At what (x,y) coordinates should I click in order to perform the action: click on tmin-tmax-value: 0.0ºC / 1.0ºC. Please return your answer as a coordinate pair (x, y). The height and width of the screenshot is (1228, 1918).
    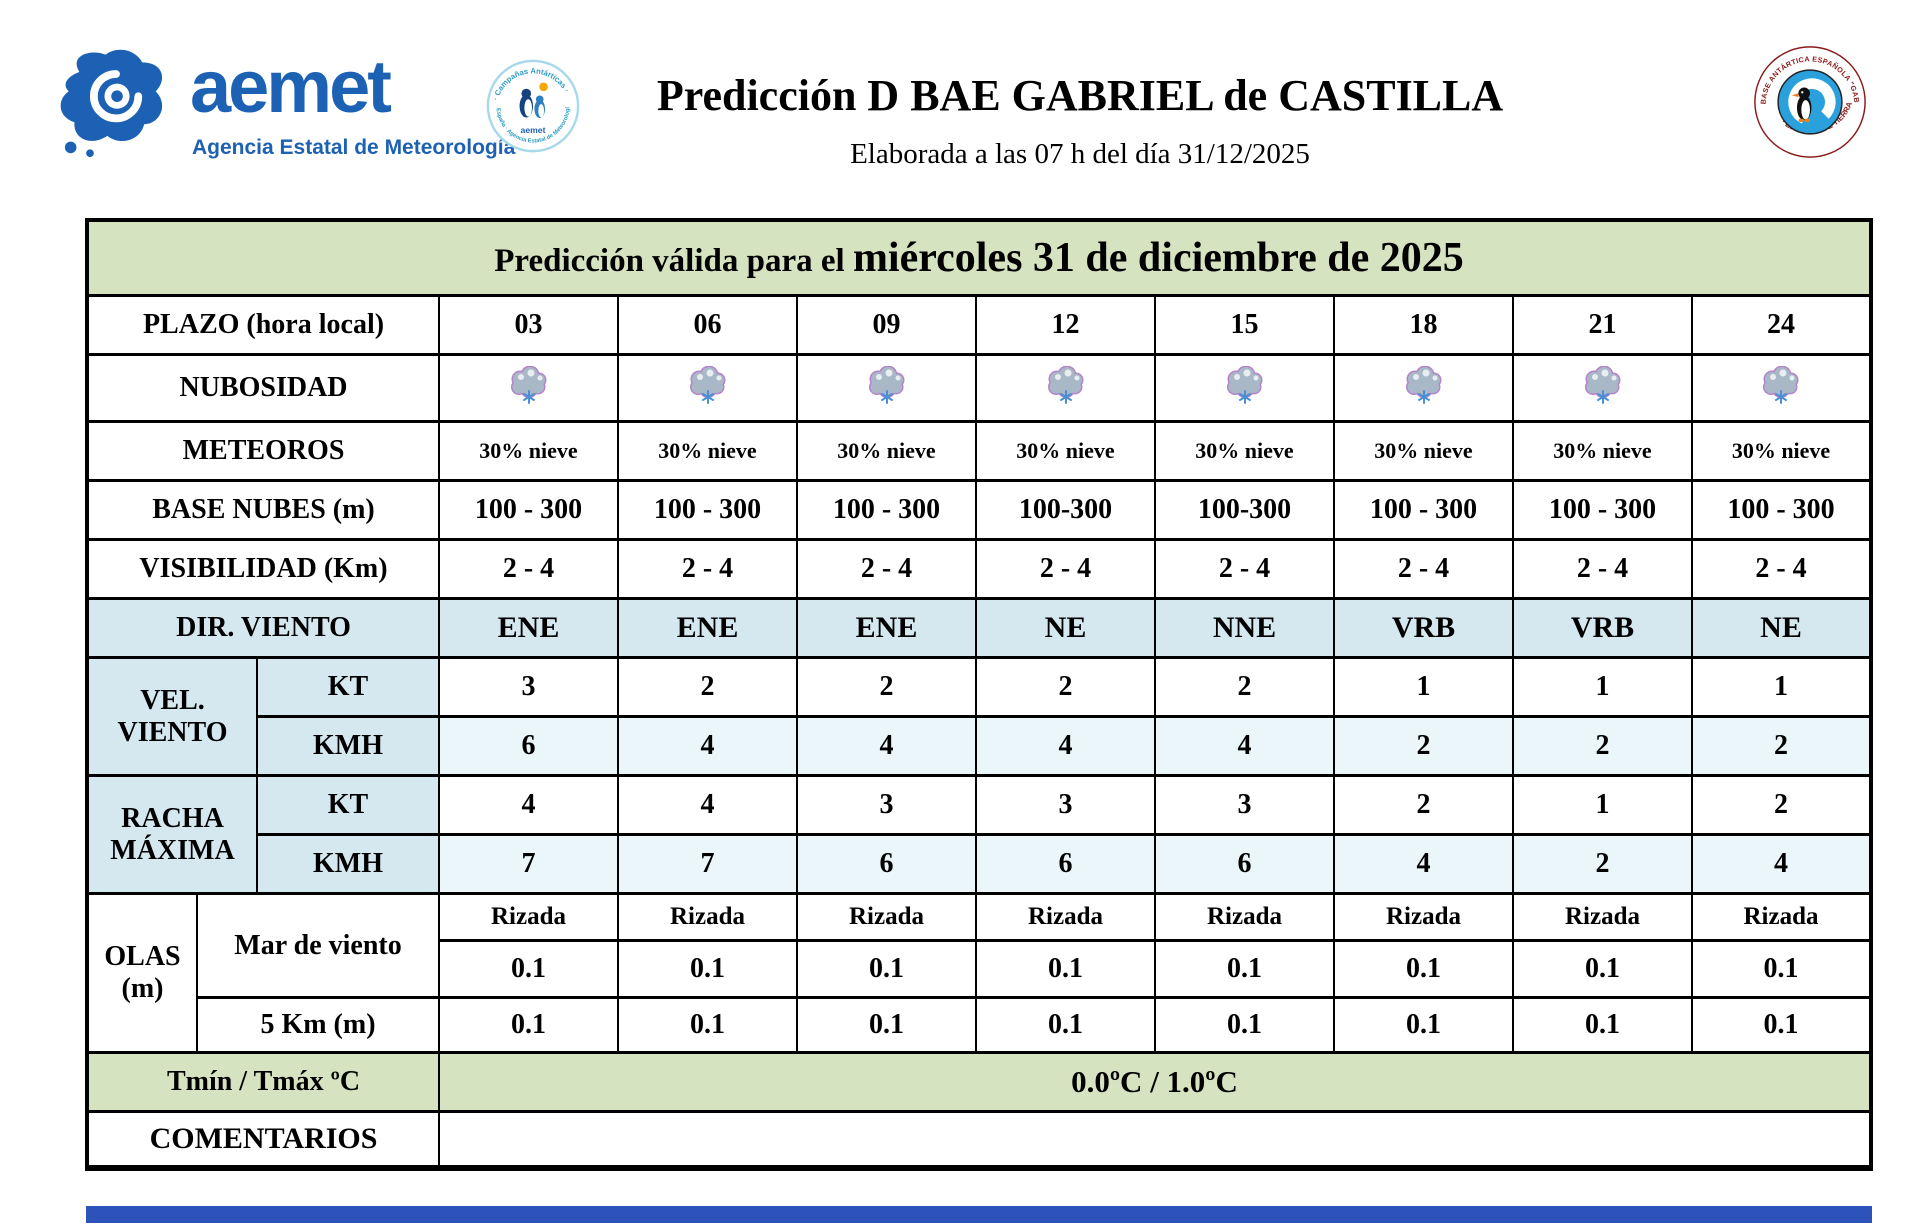
    Looking at the image, I should click on (1155, 1082).